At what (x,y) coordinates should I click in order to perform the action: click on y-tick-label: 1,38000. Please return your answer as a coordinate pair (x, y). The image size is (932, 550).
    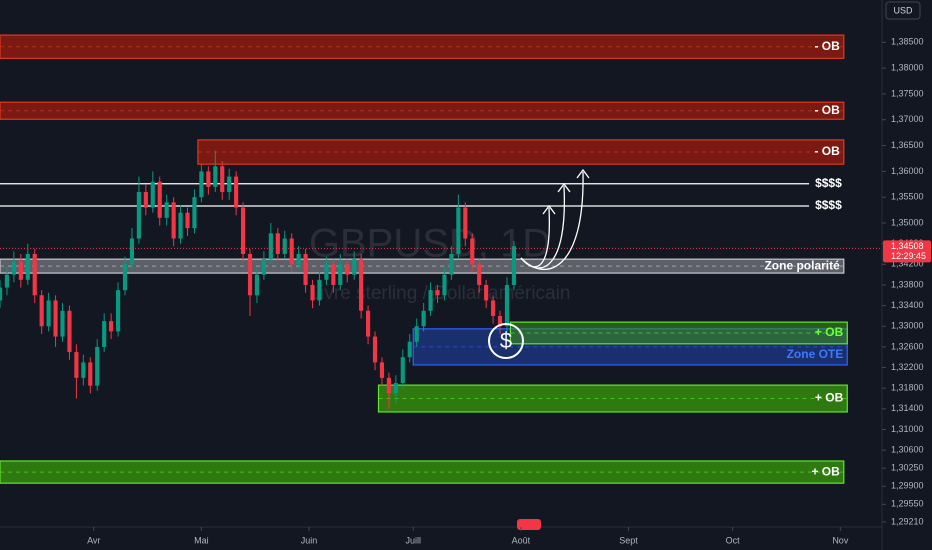
    Looking at the image, I should click on (907, 68).